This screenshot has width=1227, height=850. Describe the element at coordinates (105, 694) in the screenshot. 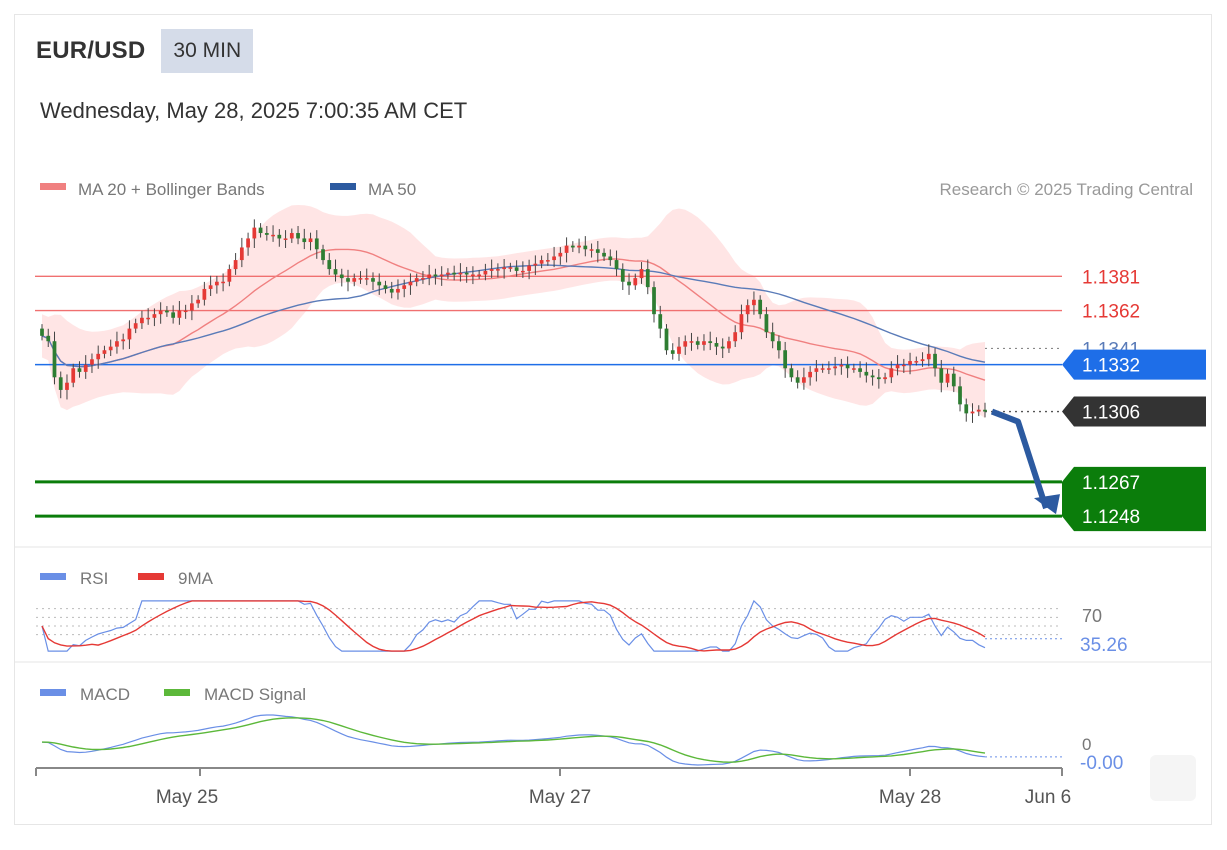

I see `macd-legend-label: MACD` at that location.